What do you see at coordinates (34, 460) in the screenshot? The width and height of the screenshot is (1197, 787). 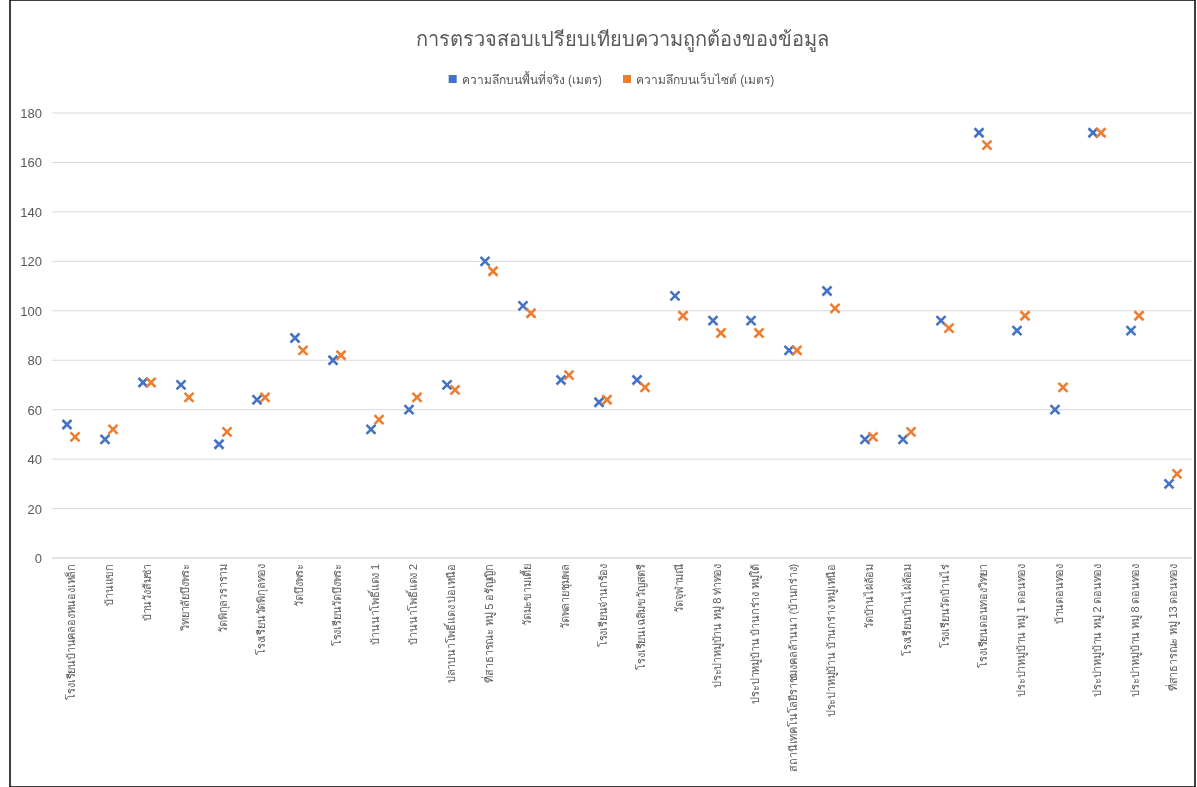 I see `y-tick-label: 40` at bounding box center [34, 460].